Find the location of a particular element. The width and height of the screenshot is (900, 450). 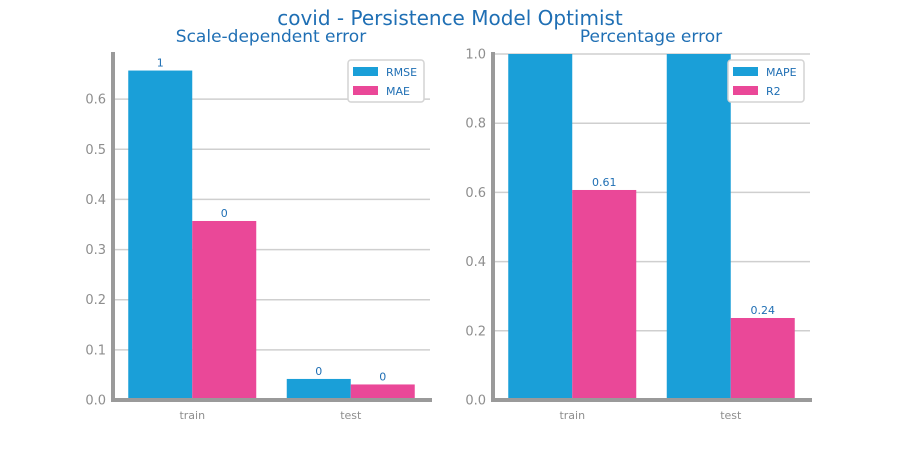

y-tick-label: 0.5 is located at coordinates (95, 150).